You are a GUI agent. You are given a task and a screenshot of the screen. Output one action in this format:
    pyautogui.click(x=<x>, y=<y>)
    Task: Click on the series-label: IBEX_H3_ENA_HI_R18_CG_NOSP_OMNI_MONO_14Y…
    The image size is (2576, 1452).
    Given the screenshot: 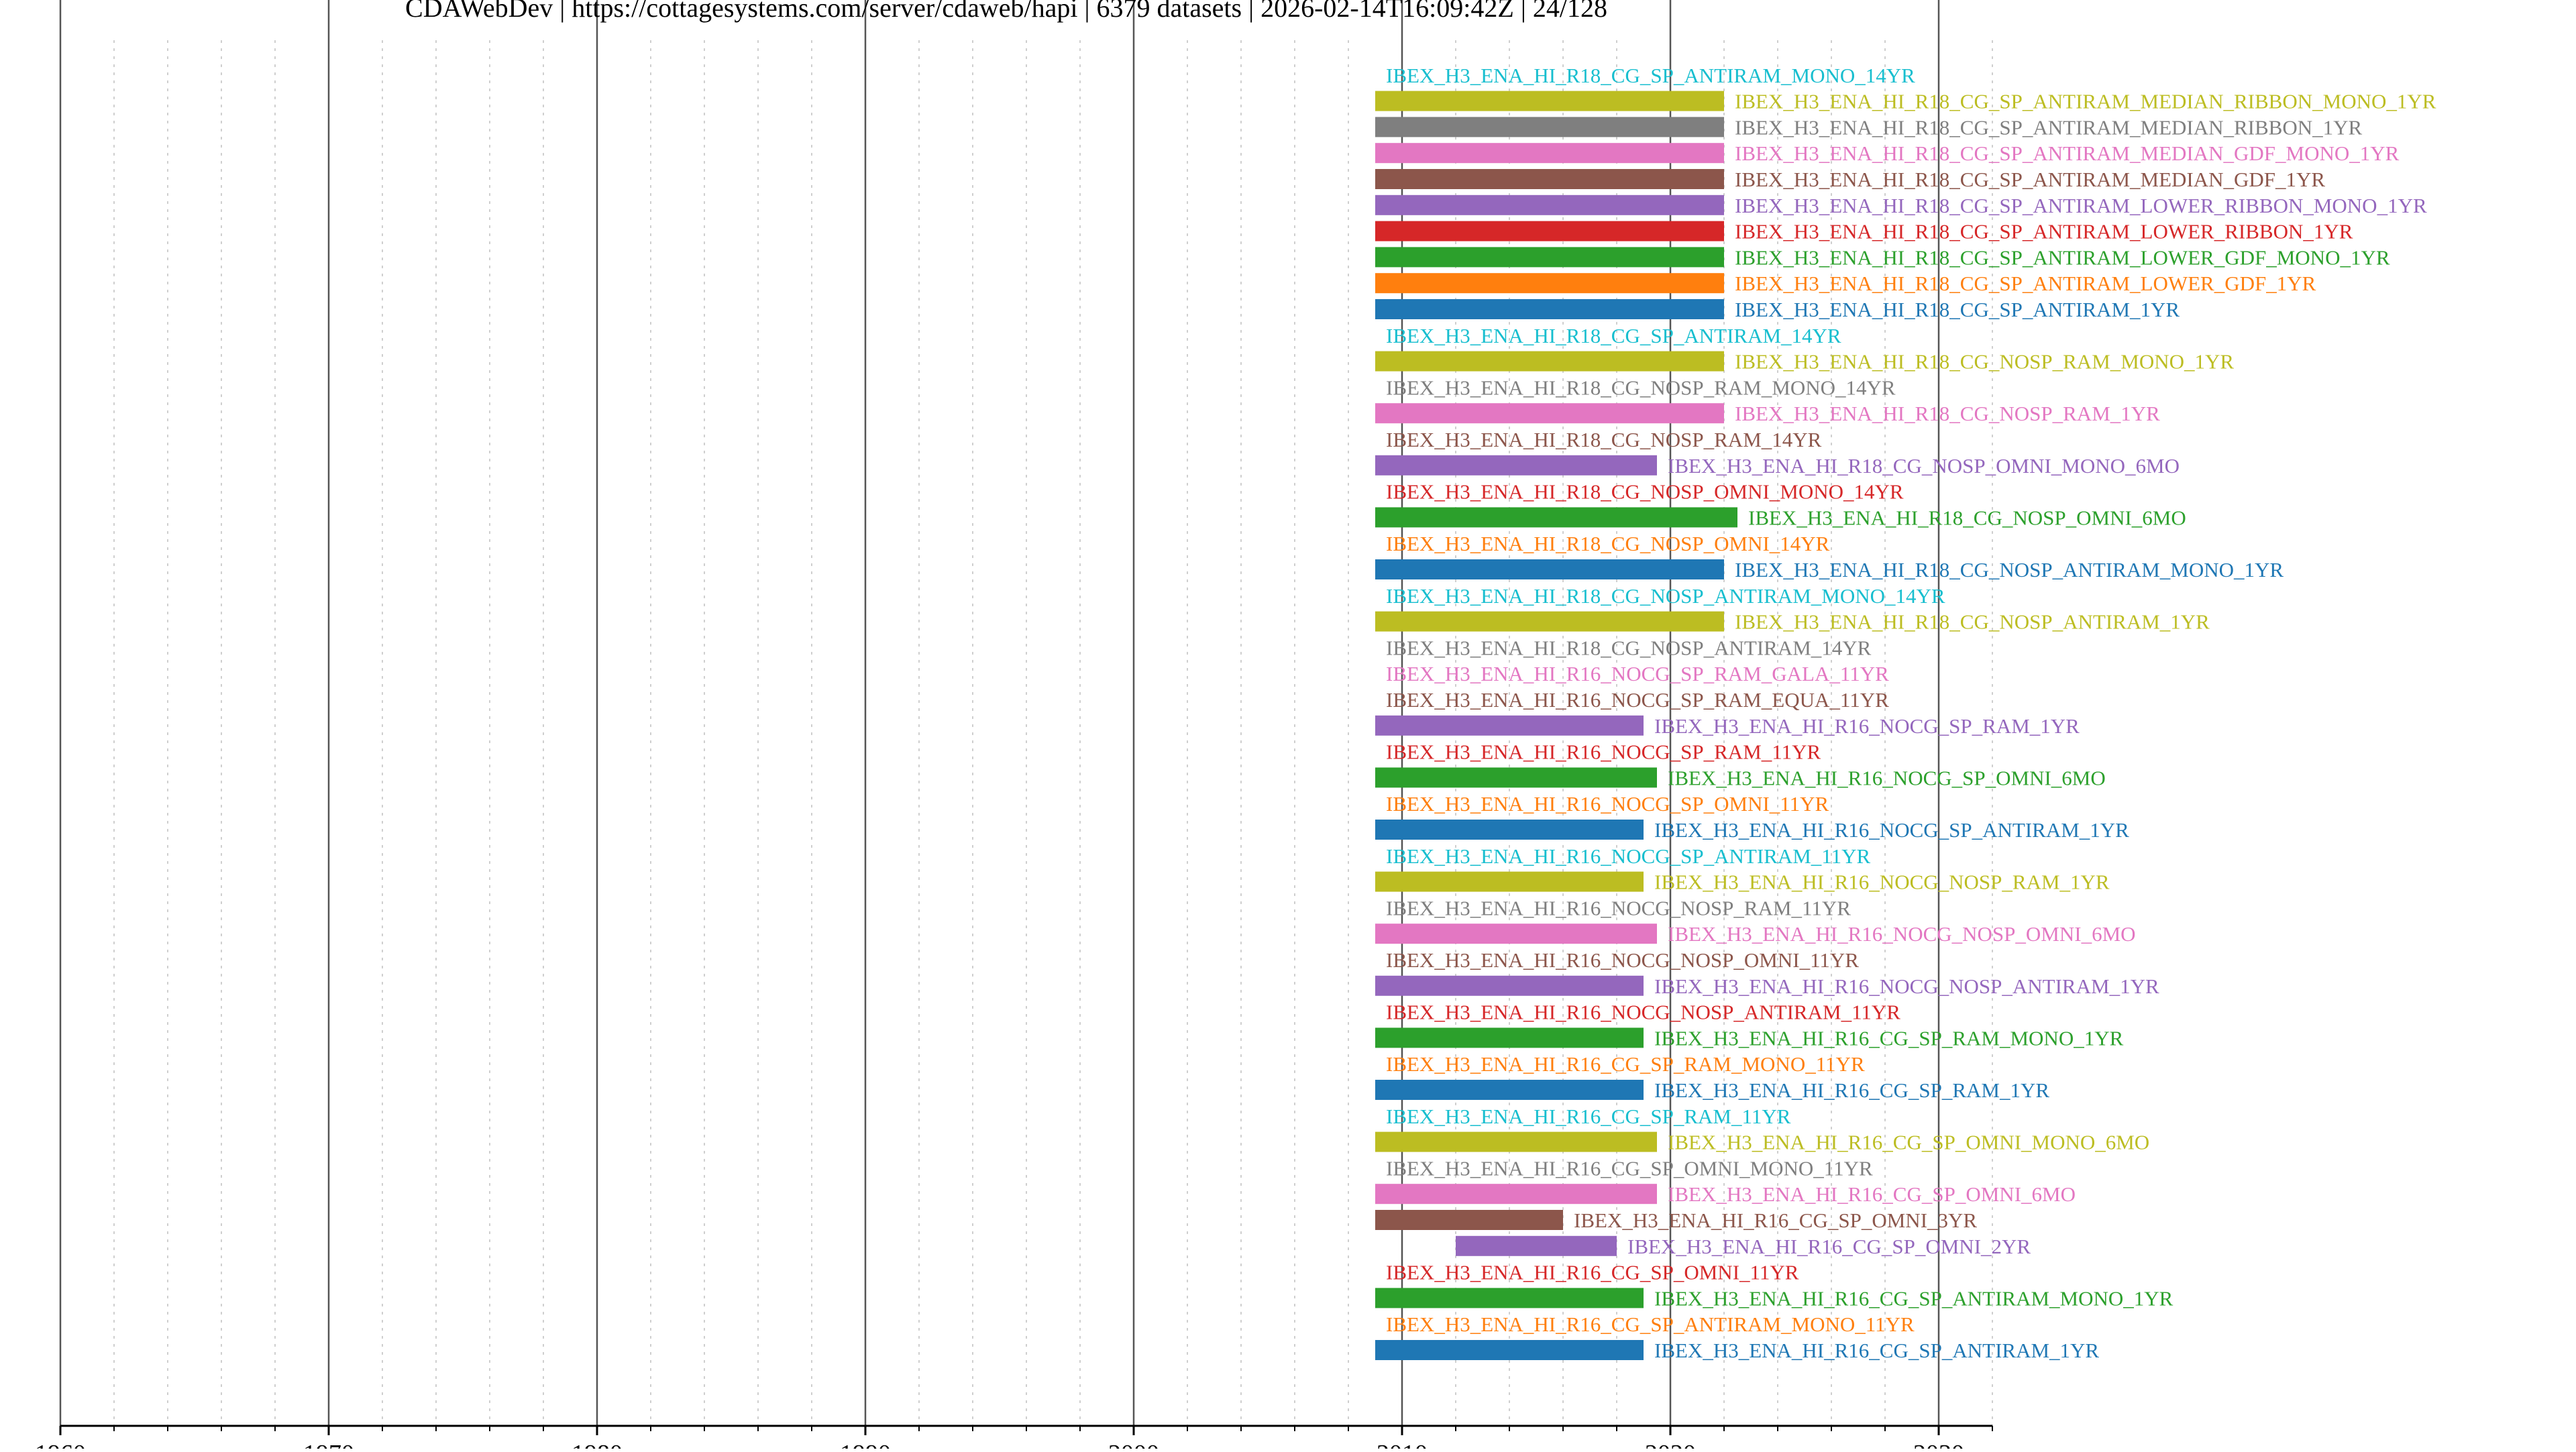 What is the action you would take?
    pyautogui.click(x=1645, y=492)
    